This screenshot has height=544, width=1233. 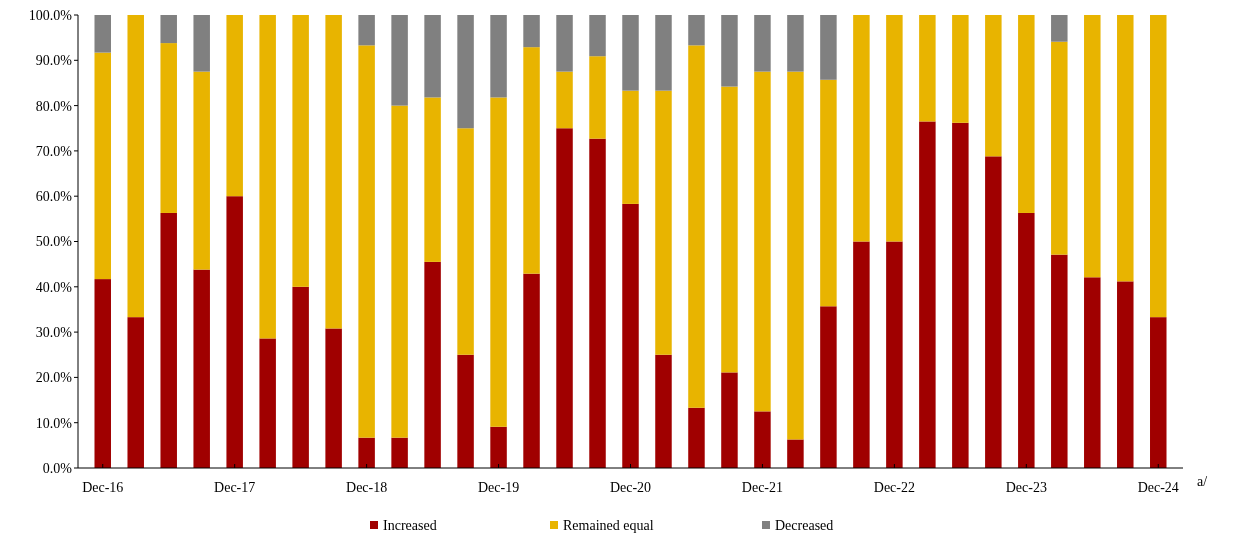 What do you see at coordinates (54, 242) in the screenshot?
I see `y-tick-label: 50.0%` at bounding box center [54, 242].